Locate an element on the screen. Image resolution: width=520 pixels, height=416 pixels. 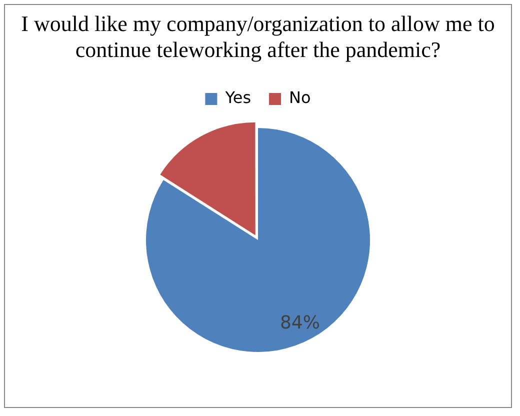
legend-label: Yes is located at coordinates (238, 98).